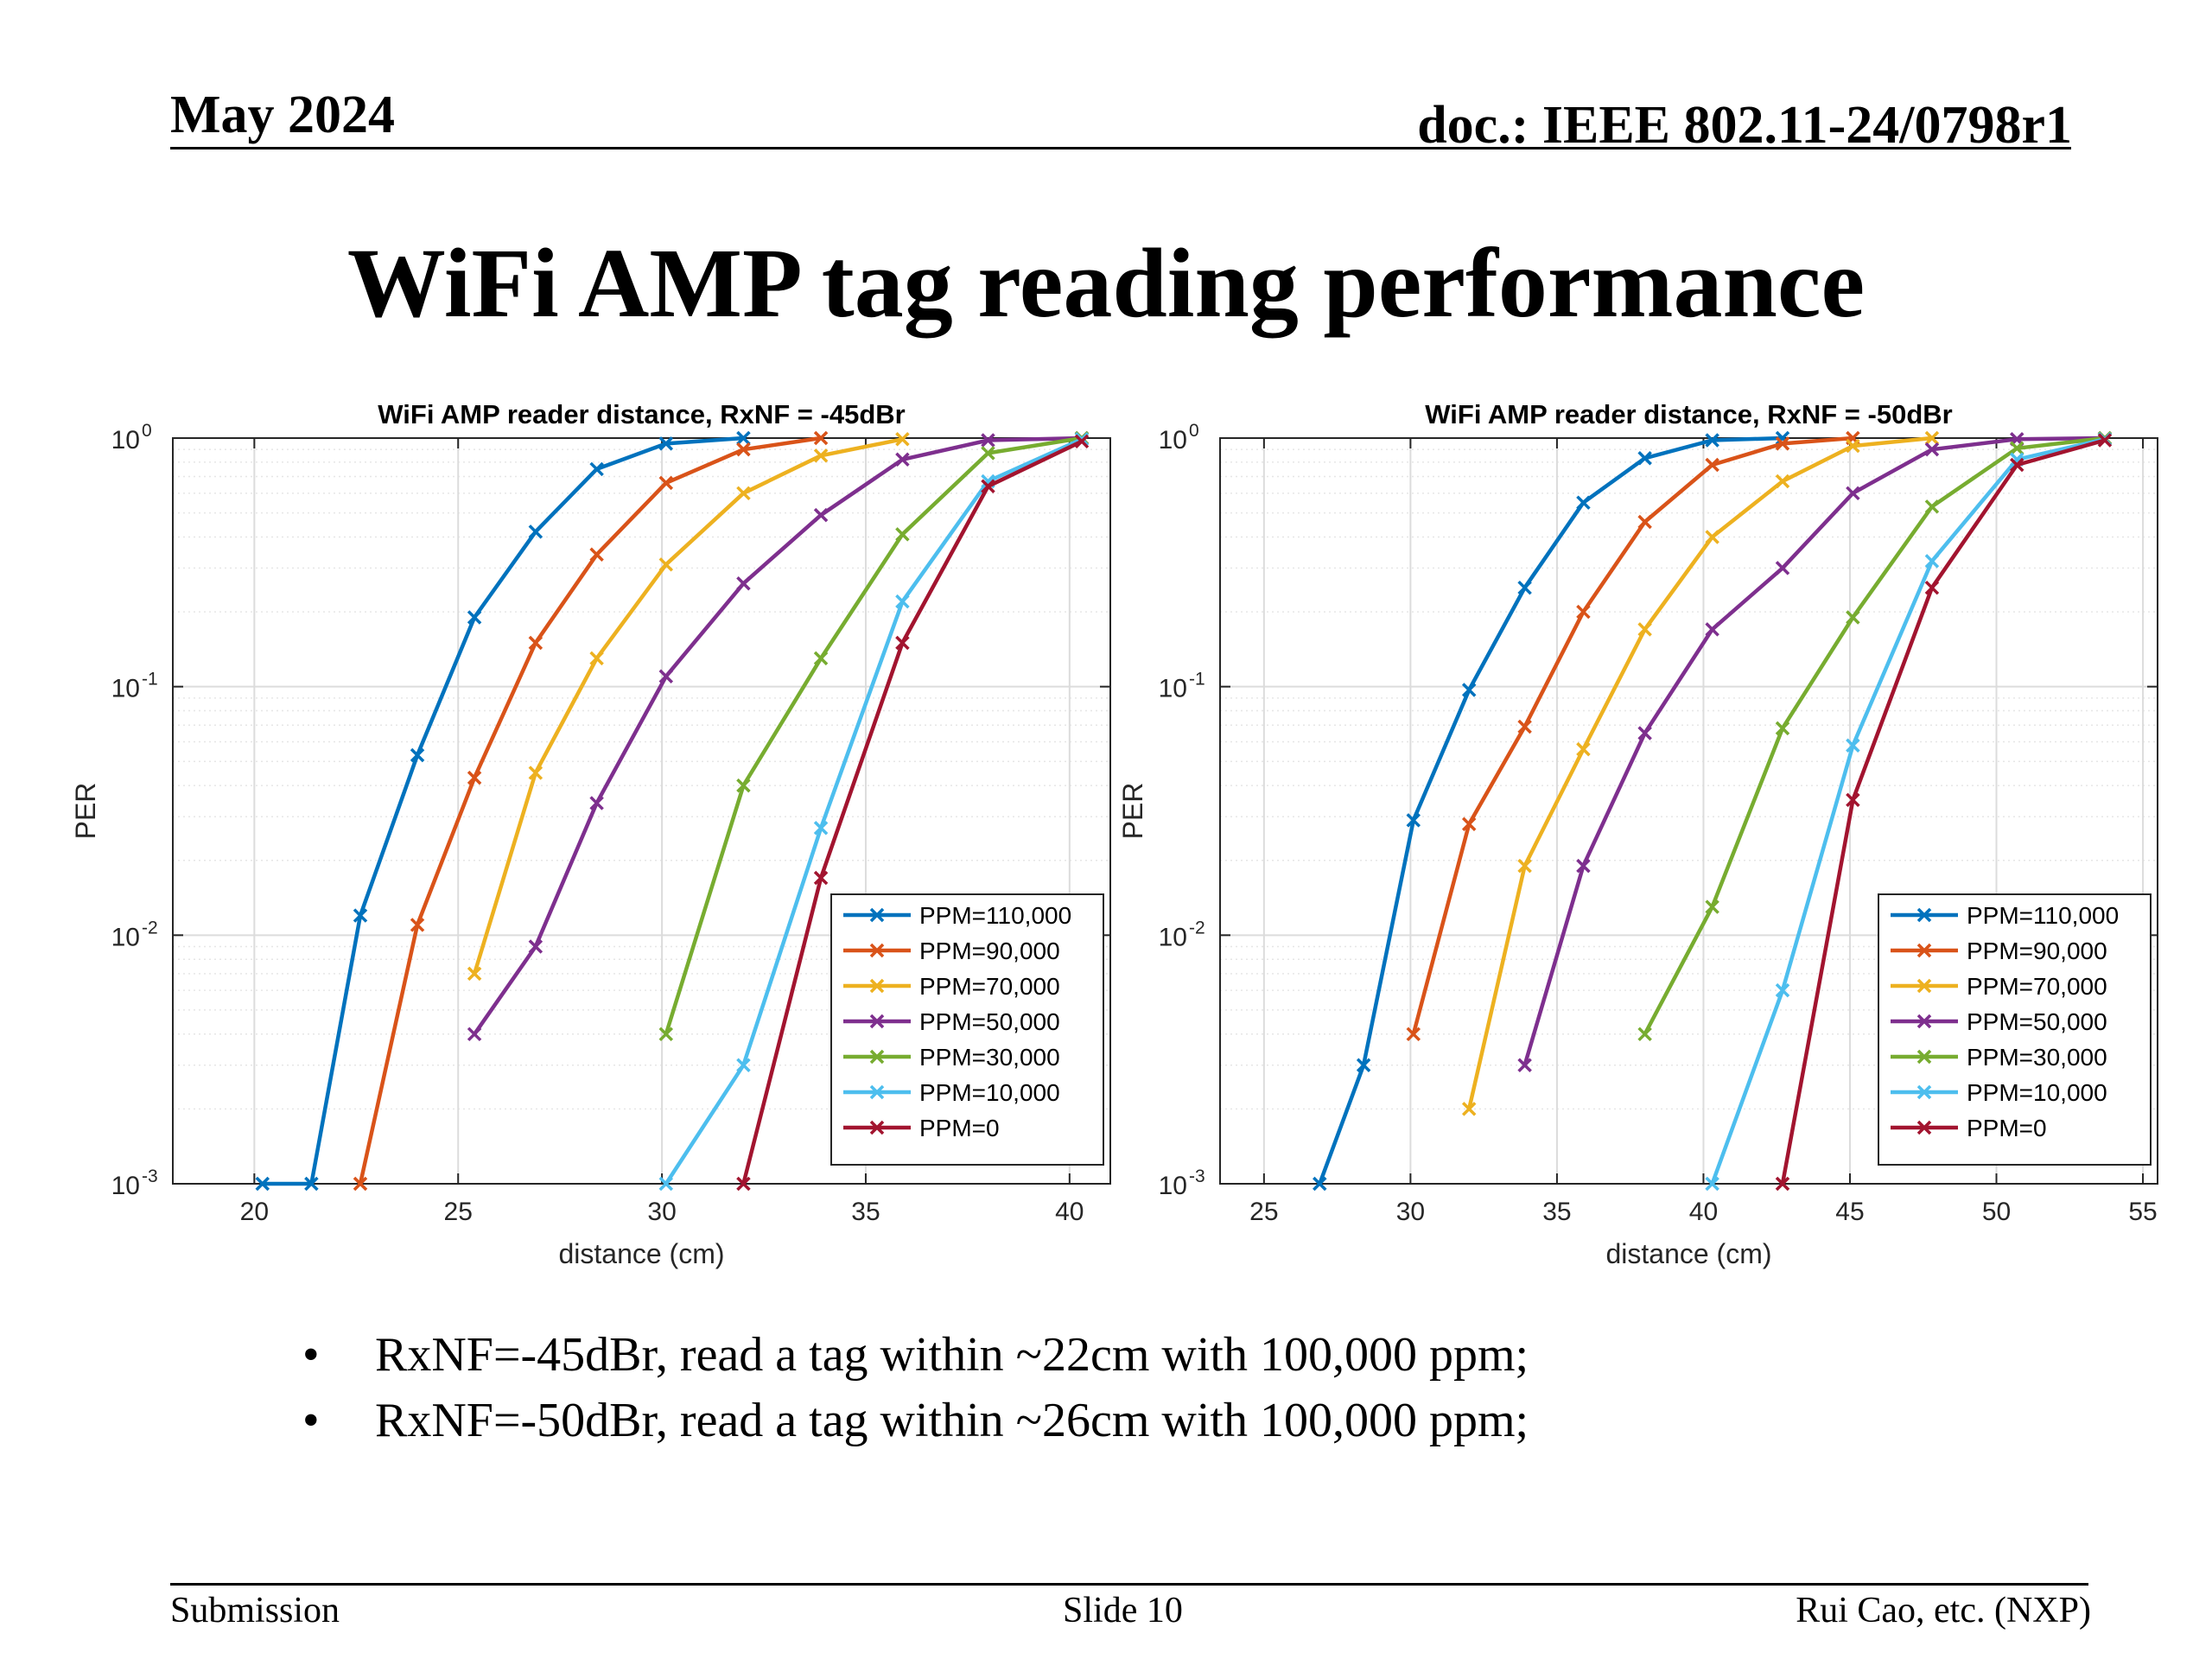 This screenshot has height=1659, width=2212. Describe the element at coordinates (1120, 148) in the screenshot. I see `header-rule` at that location.